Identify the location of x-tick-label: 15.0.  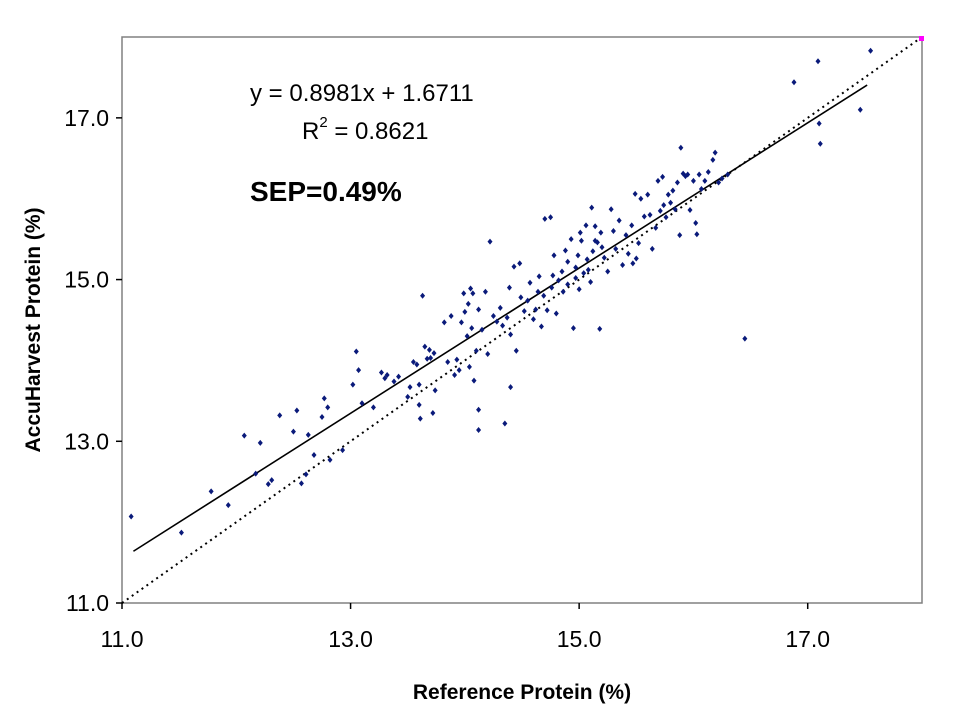
(579, 639).